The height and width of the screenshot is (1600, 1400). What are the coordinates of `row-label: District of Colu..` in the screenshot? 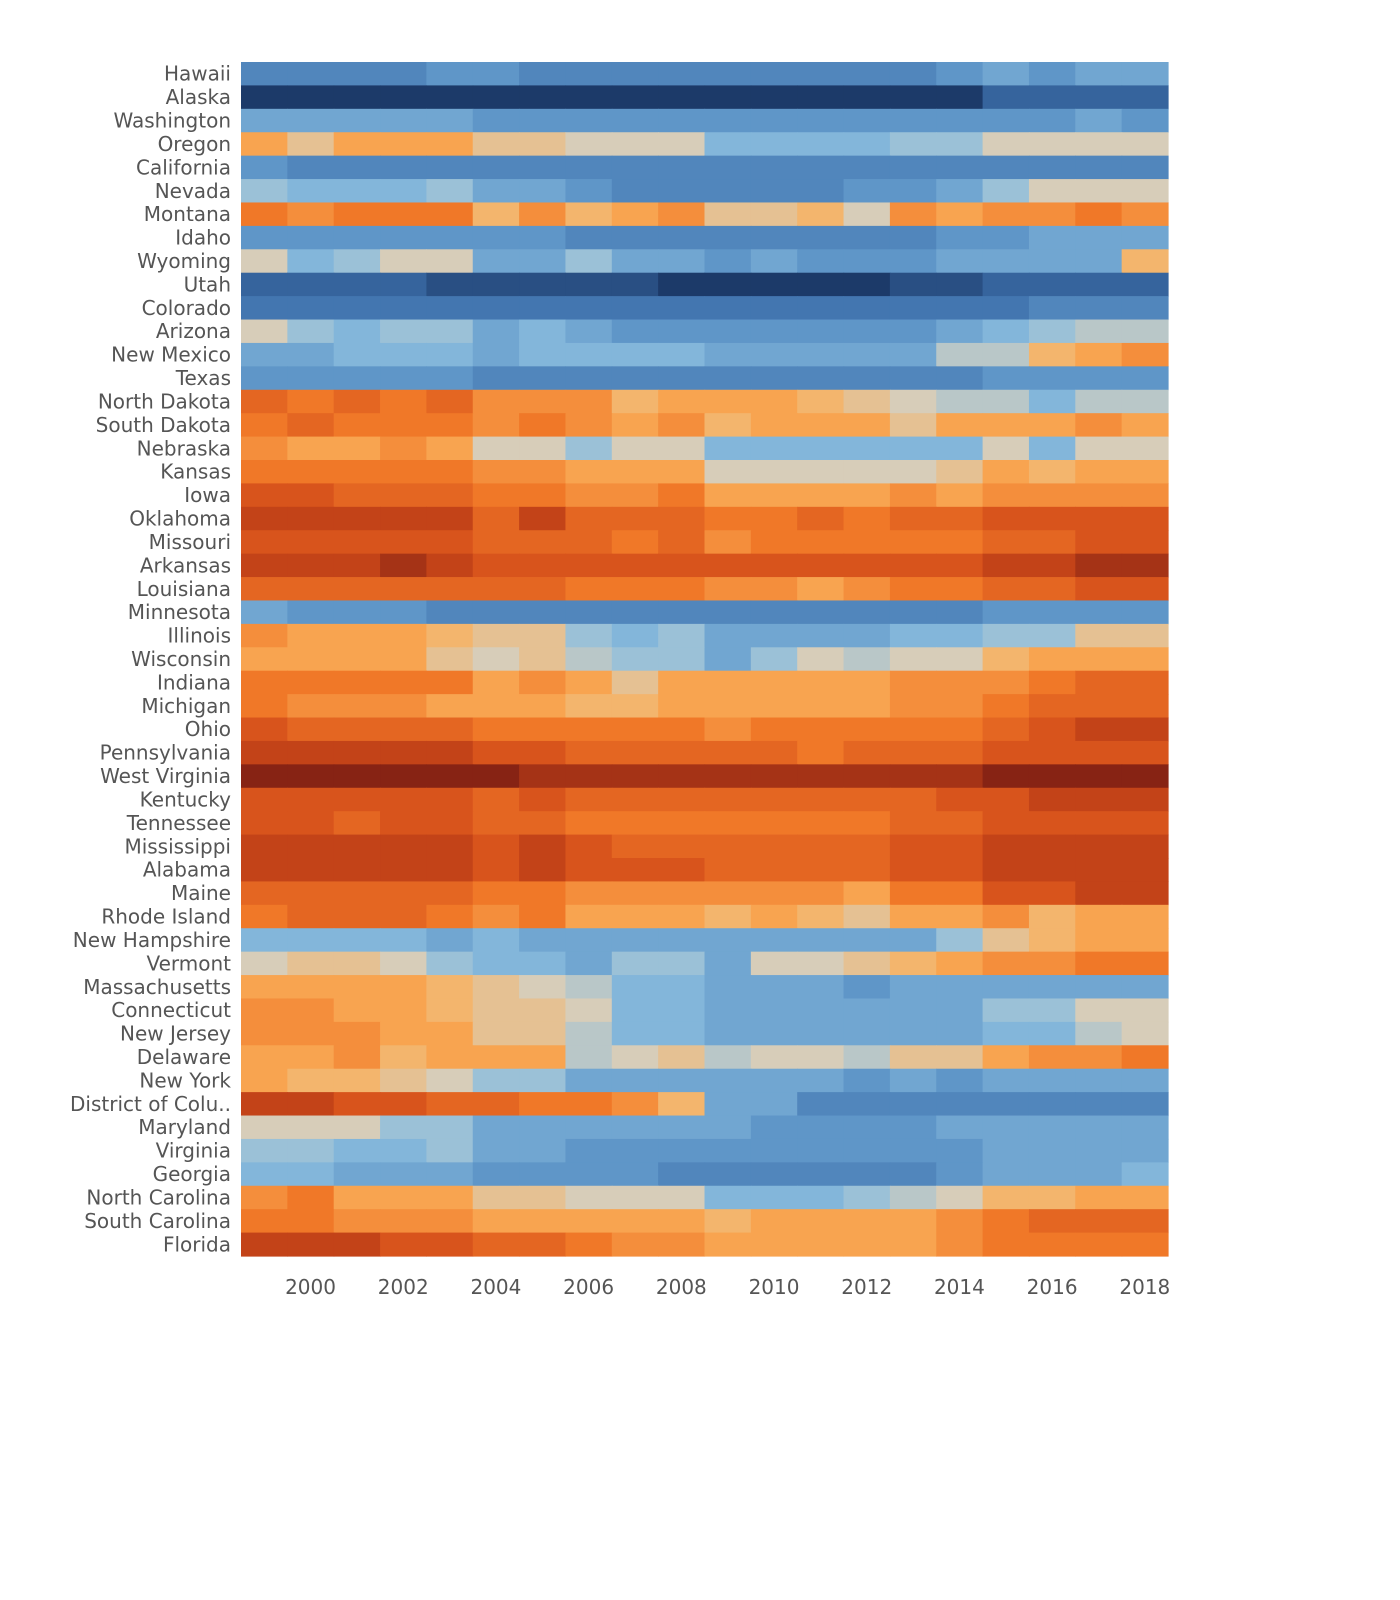 It's located at (150, 1104).